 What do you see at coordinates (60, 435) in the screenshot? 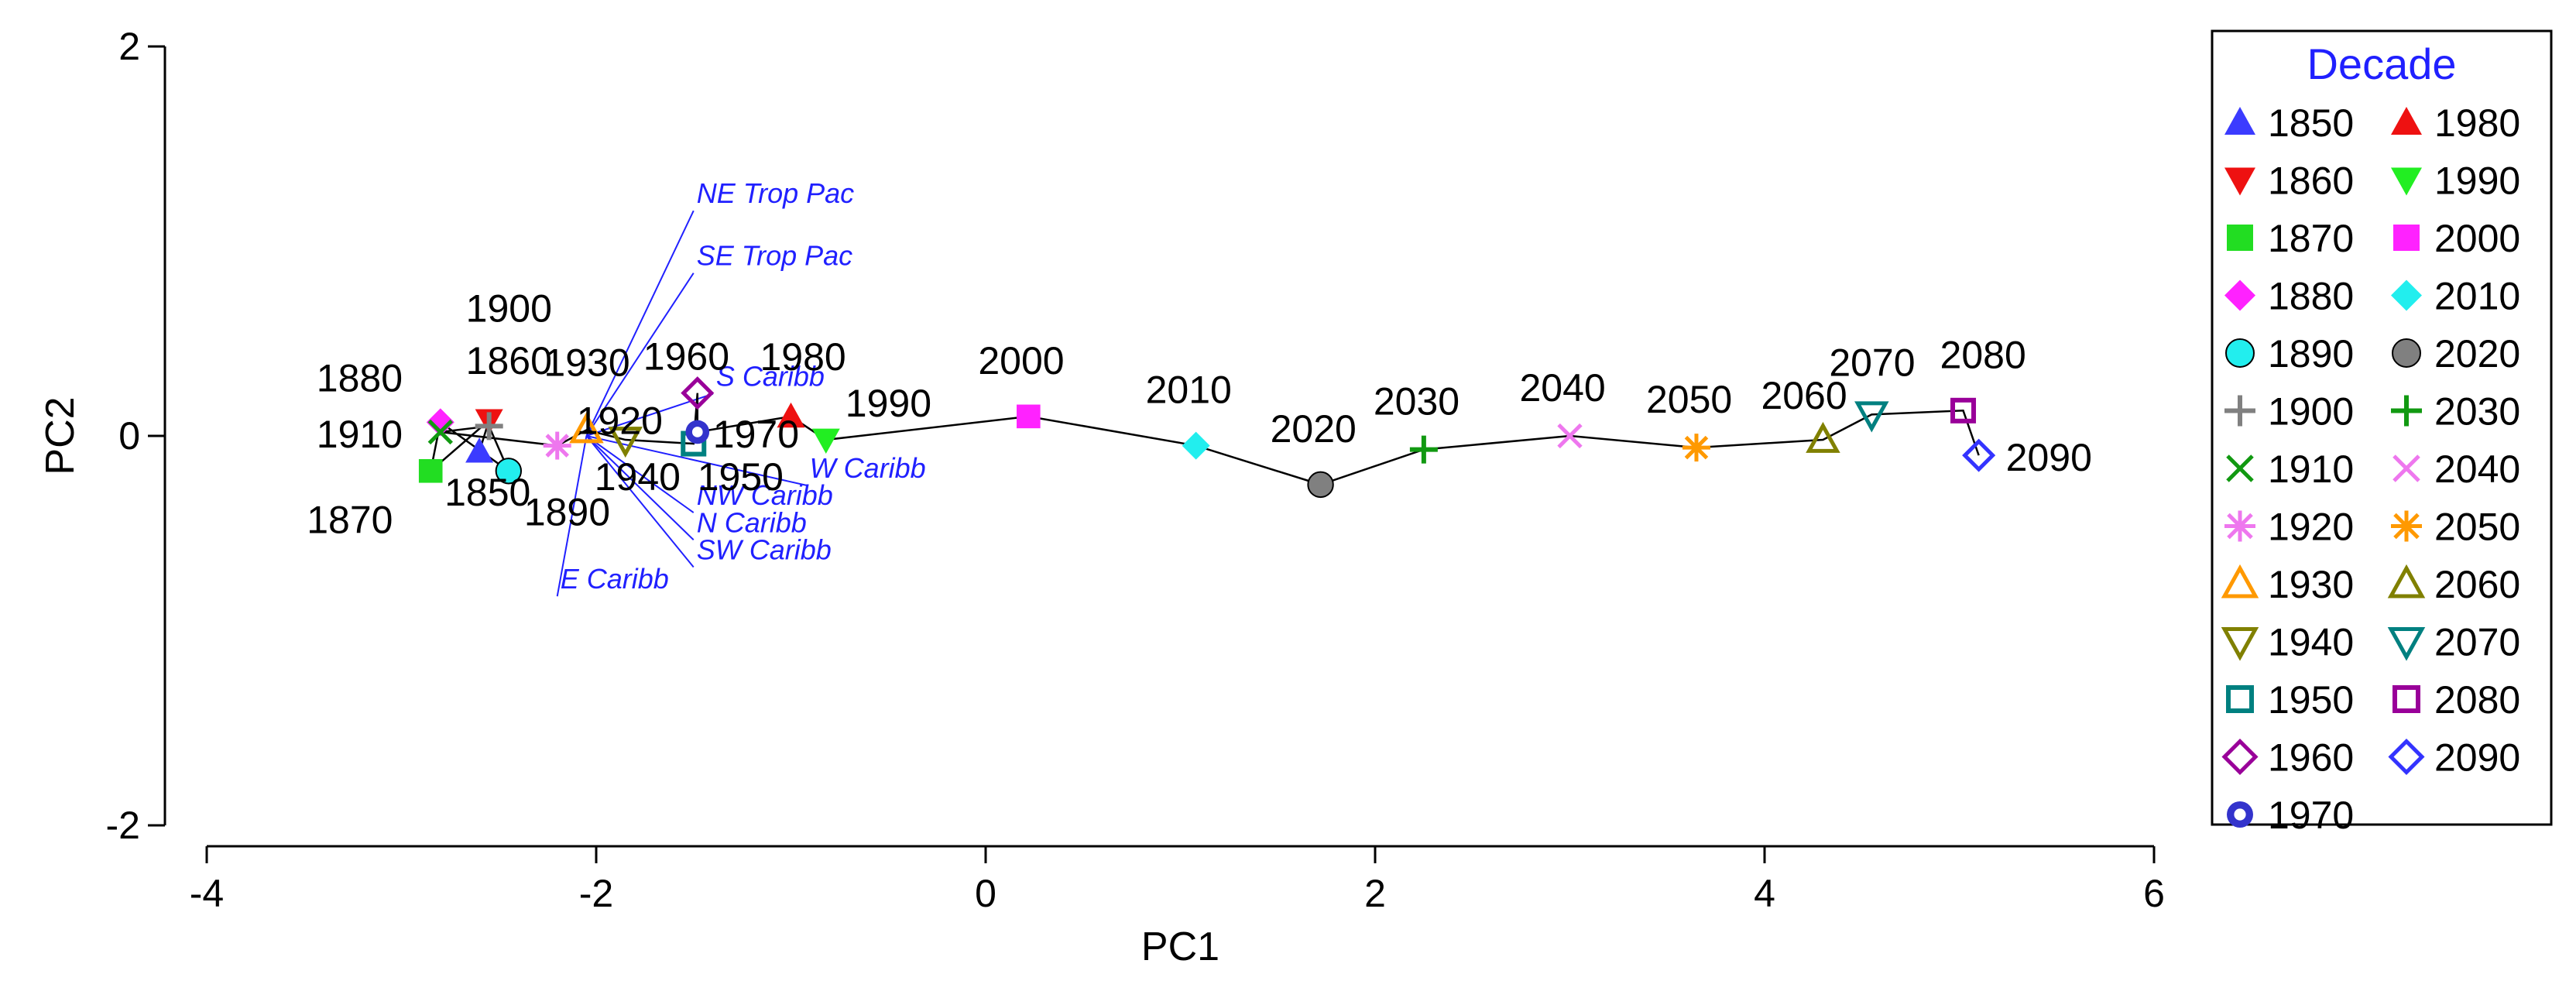
I see `y-axis-title: PC2` at bounding box center [60, 435].